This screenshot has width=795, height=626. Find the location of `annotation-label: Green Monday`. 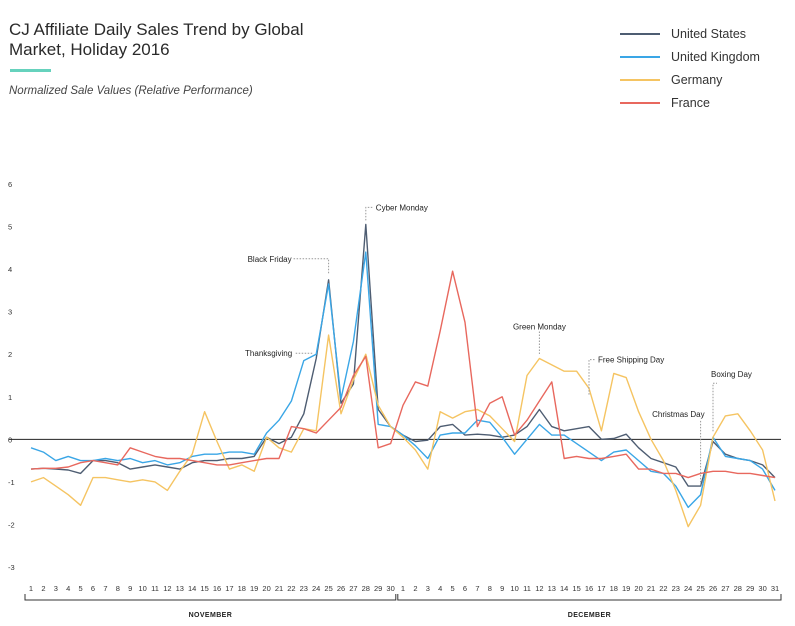

annotation-label: Green Monday is located at coordinates (539, 326).